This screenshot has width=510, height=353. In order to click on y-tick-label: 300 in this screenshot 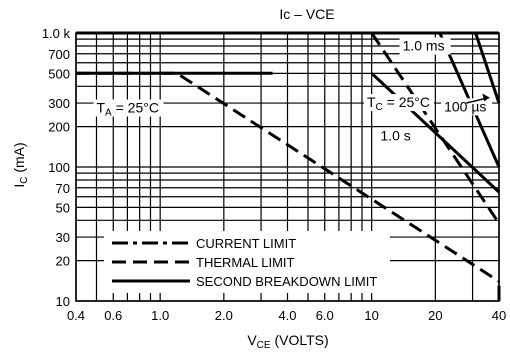, I will do `click(59, 103)`.